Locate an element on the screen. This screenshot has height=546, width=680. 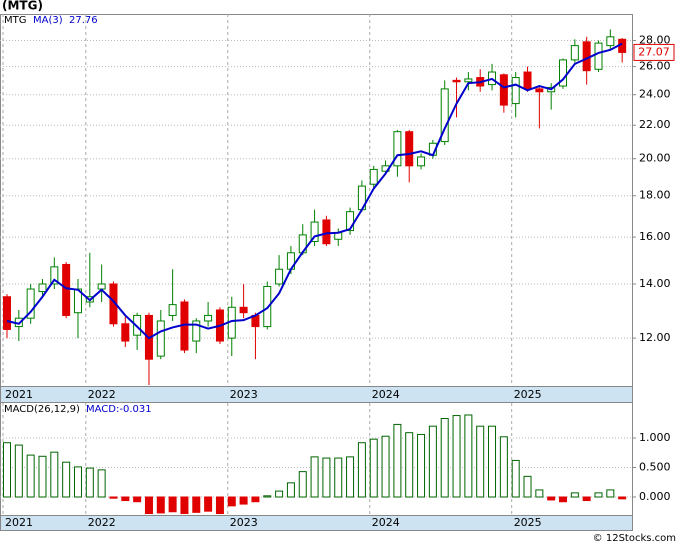
y-tick-label: 0.000 is located at coordinates (655, 496).